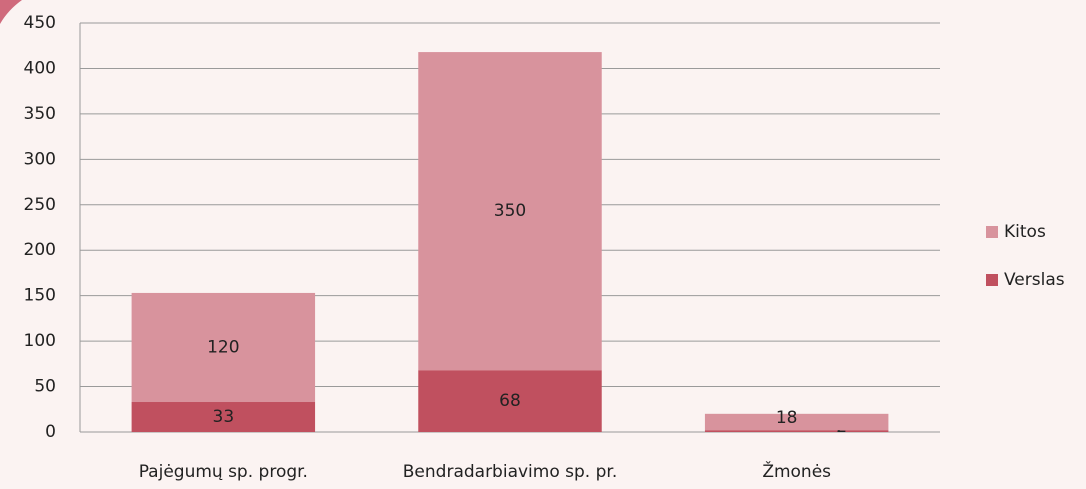 Image resolution: width=1086 pixels, height=489 pixels. I want to click on y-tick-label: 0, so click(50, 432).